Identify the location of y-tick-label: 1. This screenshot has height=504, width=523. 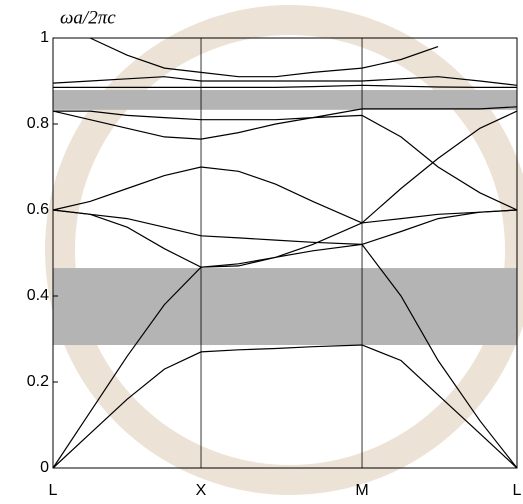
(44, 37).